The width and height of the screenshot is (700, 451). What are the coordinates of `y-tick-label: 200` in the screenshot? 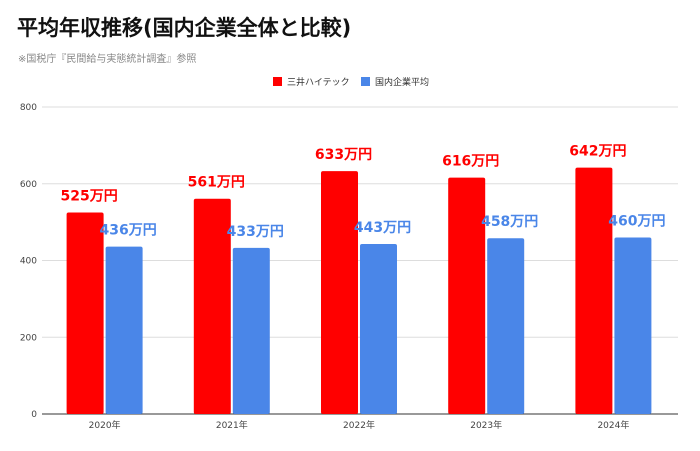 It's located at (28, 338).